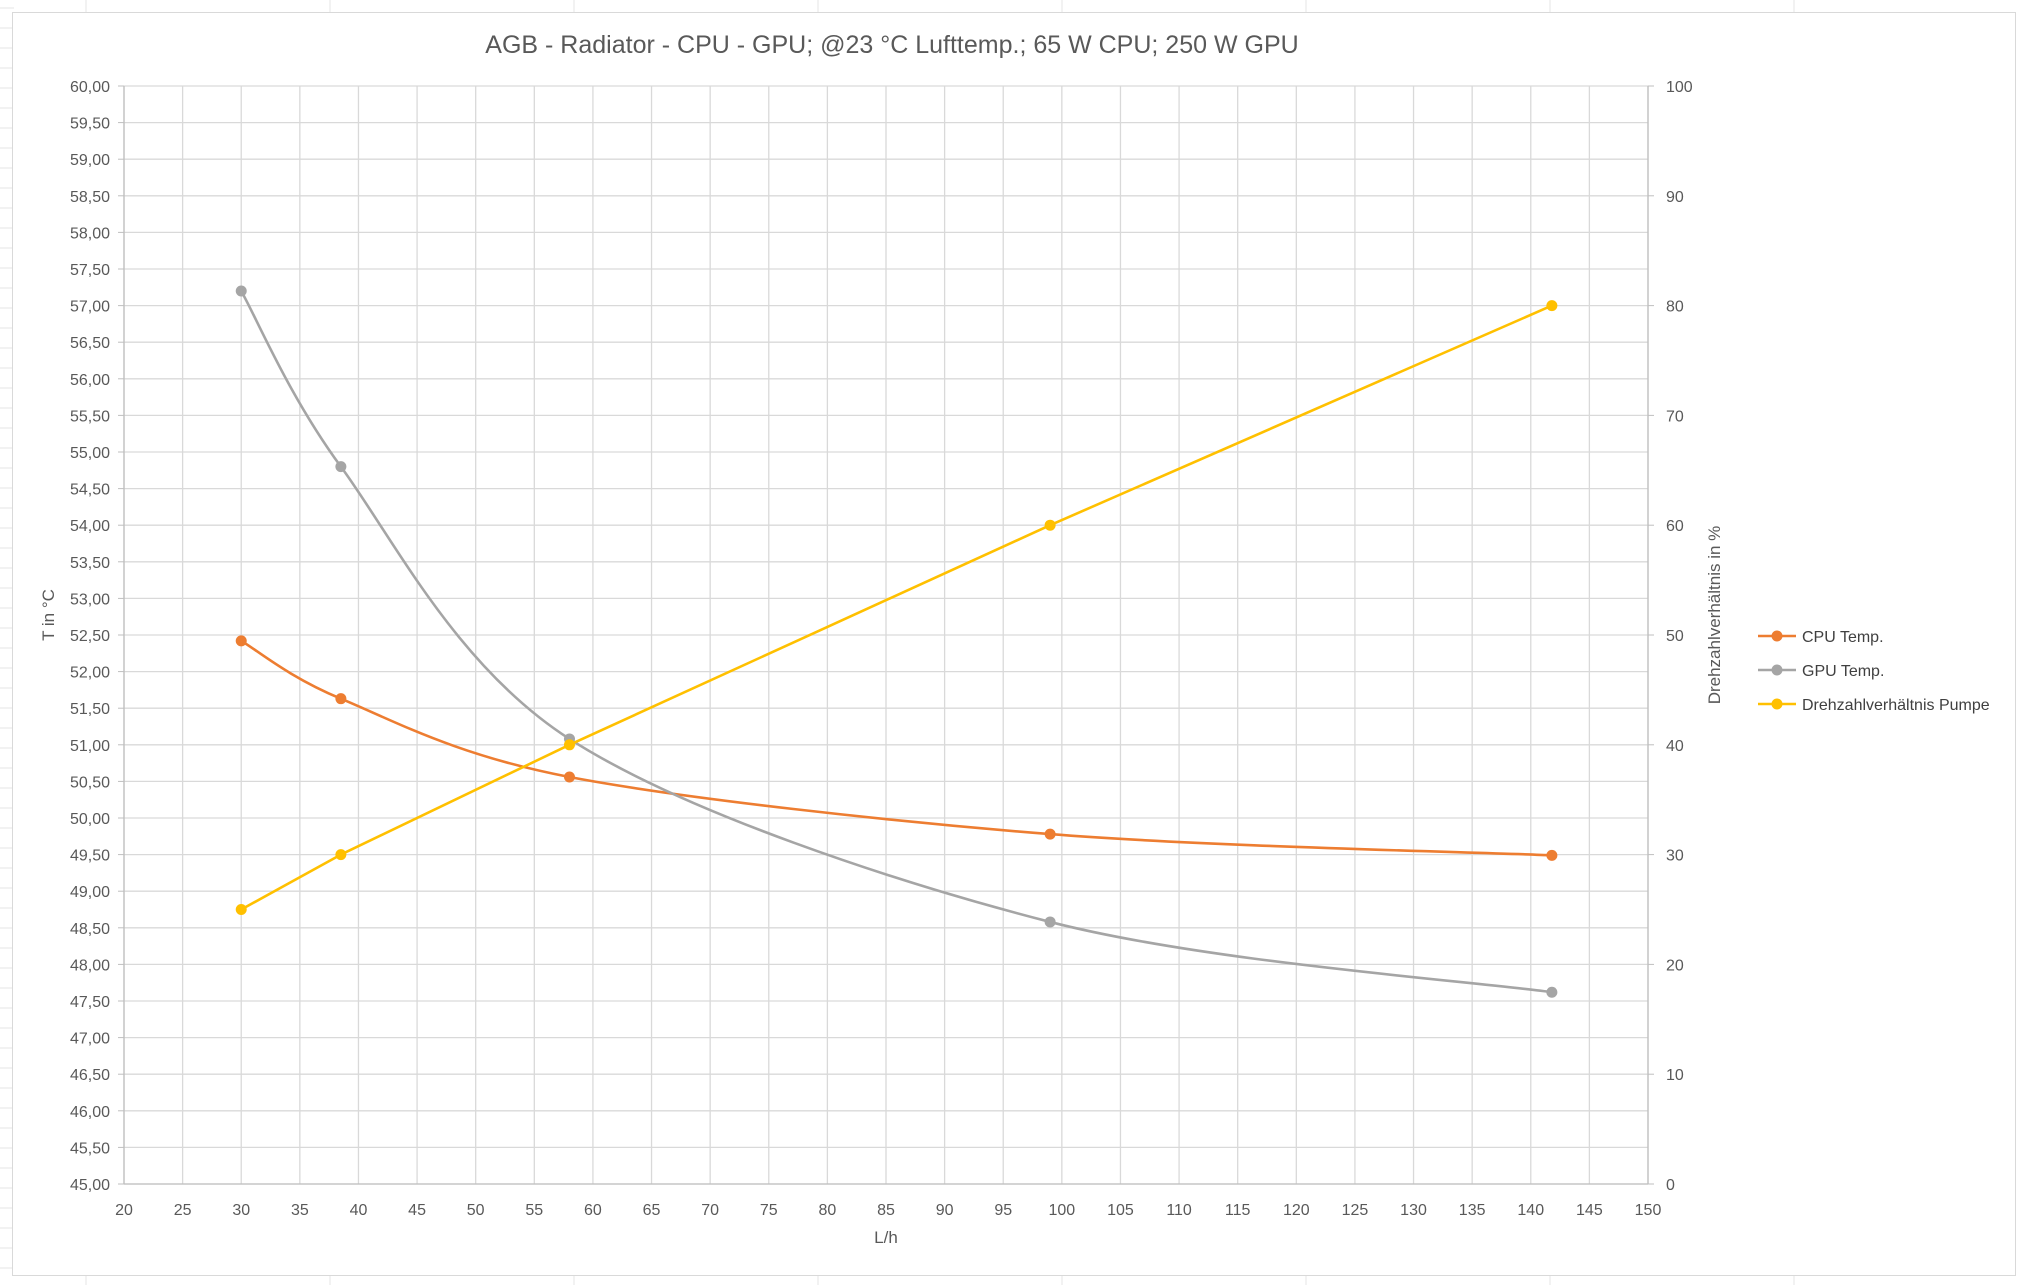 The height and width of the screenshot is (1285, 2027). Describe the element at coordinates (1675, 856) in the screenshot. I see `y2-tick-label: 30` at that location.